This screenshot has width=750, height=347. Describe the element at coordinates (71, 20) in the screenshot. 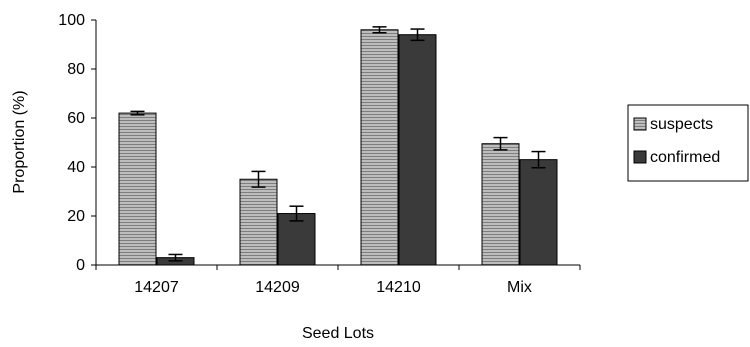

I see `y-tick-label: 100` at that location.